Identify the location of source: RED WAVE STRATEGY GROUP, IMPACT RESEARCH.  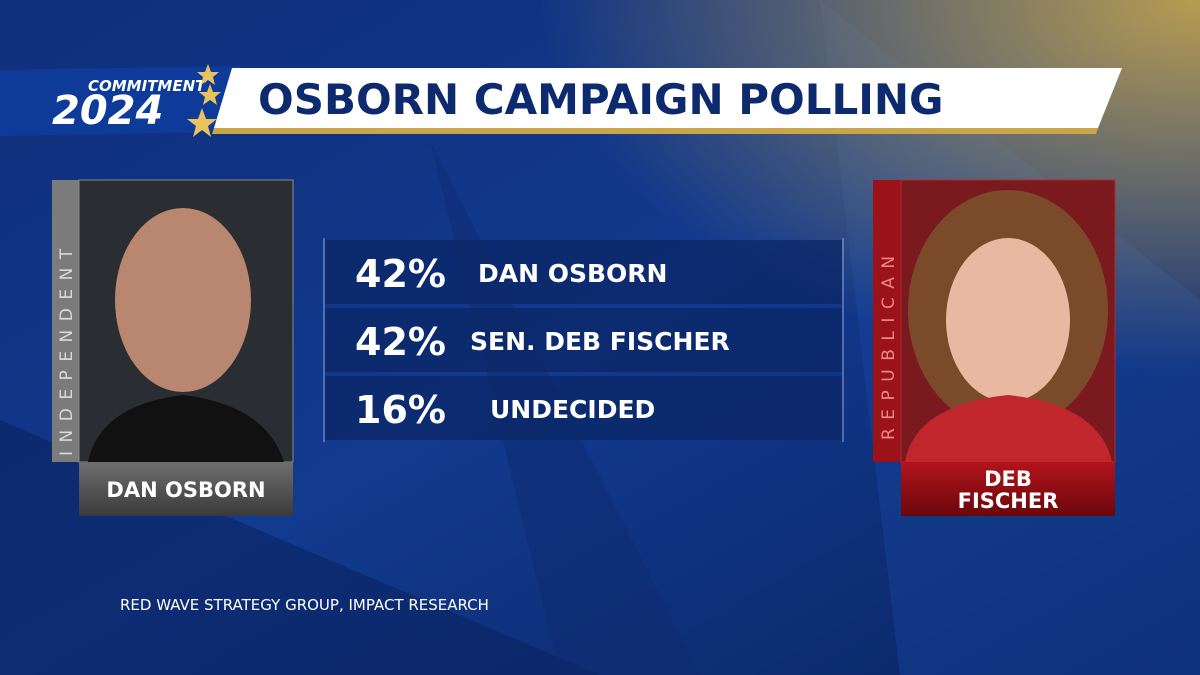
(304, 605).